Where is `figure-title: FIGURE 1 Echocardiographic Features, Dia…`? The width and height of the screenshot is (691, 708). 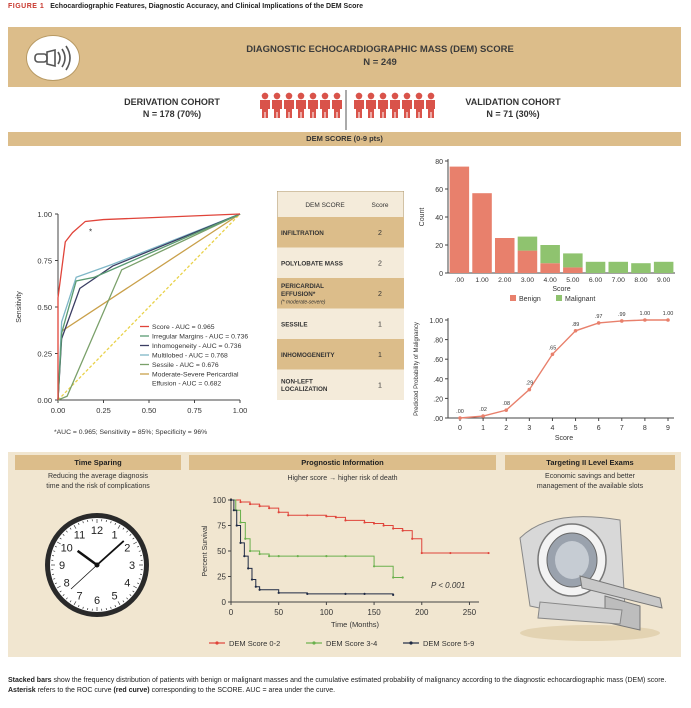 figure-title: FIGURE 1 Echocardiographic Features, Dia… is located at coordinates (185, 6).